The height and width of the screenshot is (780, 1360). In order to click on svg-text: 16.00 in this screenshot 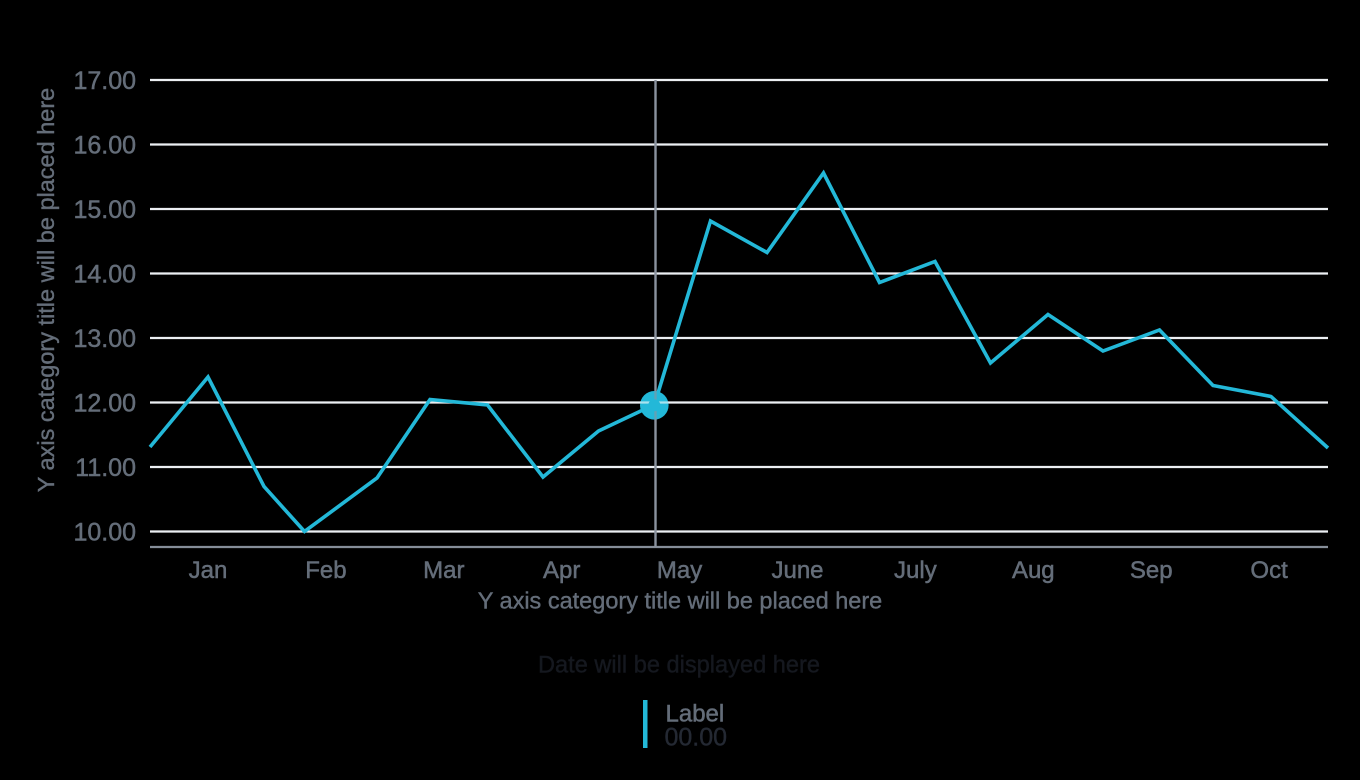, I will do `click(104, 146)`.